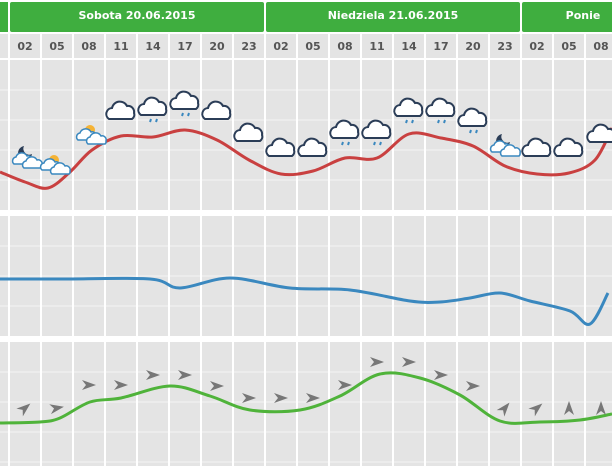 This screenshot has height=466, width=612. What do you see at coordinates (583, 15) in the screenshot?
I see `day-label: Ponie` at bounding box center [583, 15].